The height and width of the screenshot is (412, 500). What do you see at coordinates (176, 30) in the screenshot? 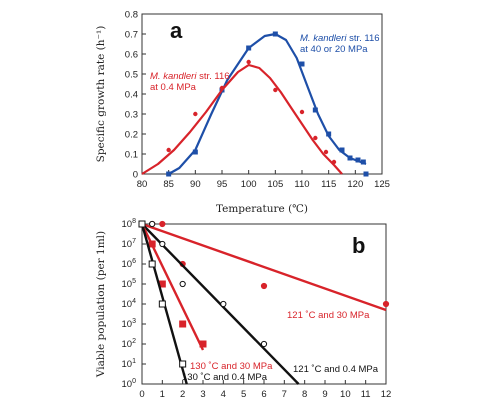
I see `panel-letter-a: a` at bounding box center [176, 30].